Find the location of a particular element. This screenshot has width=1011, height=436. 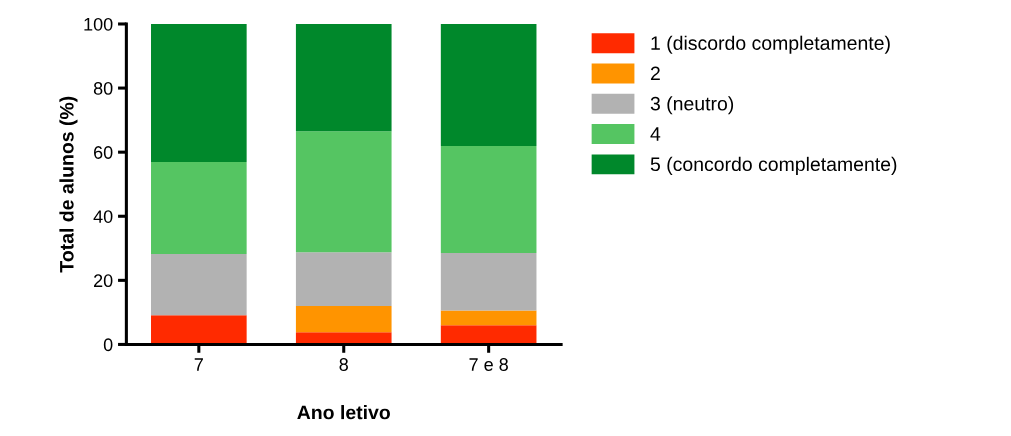

x-tick-label: 8 is located at coordinates (343, 364).